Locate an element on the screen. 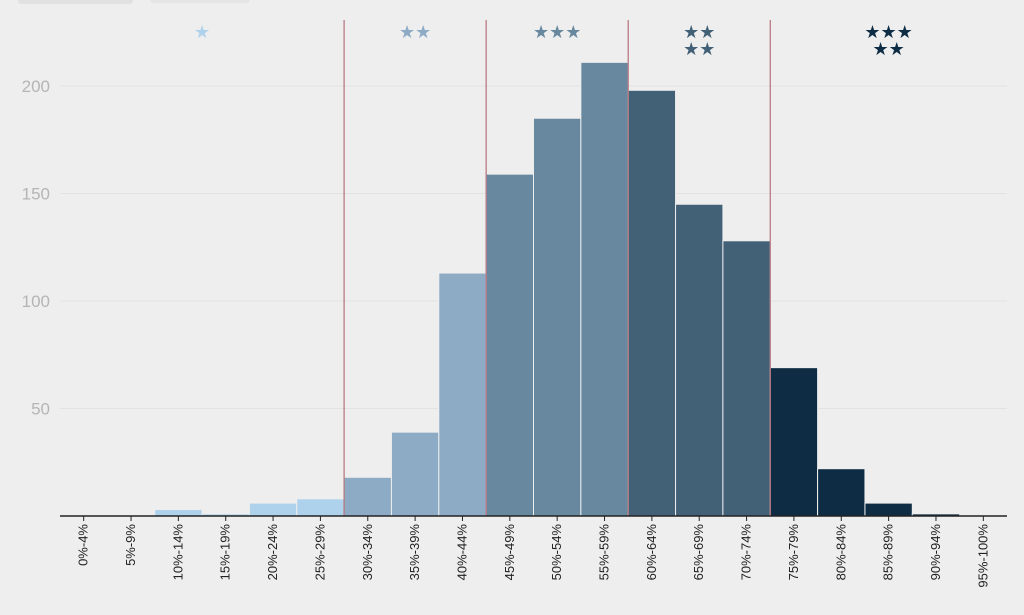  x-tick-label: 25%-29% is located at coordinates (319, 552).